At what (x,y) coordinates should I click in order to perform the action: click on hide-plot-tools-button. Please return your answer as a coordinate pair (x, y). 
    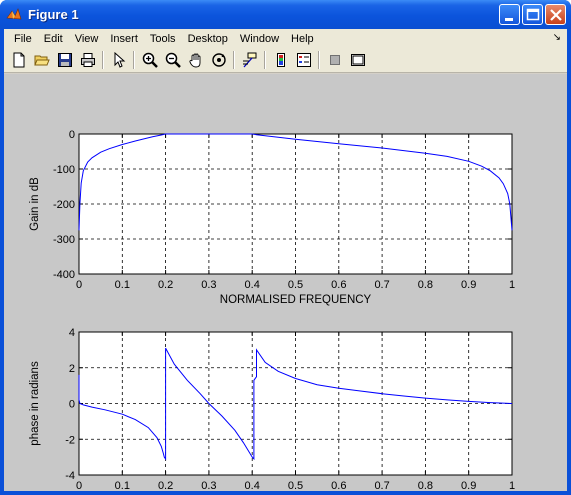
    Looking at the image, I should click on (334, 60).